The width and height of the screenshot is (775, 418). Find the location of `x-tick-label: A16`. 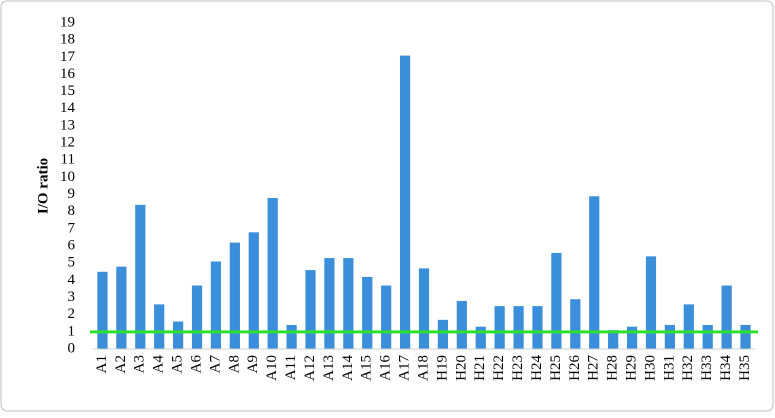

x-tick-label: A16 is located at coordinates (386, 368).